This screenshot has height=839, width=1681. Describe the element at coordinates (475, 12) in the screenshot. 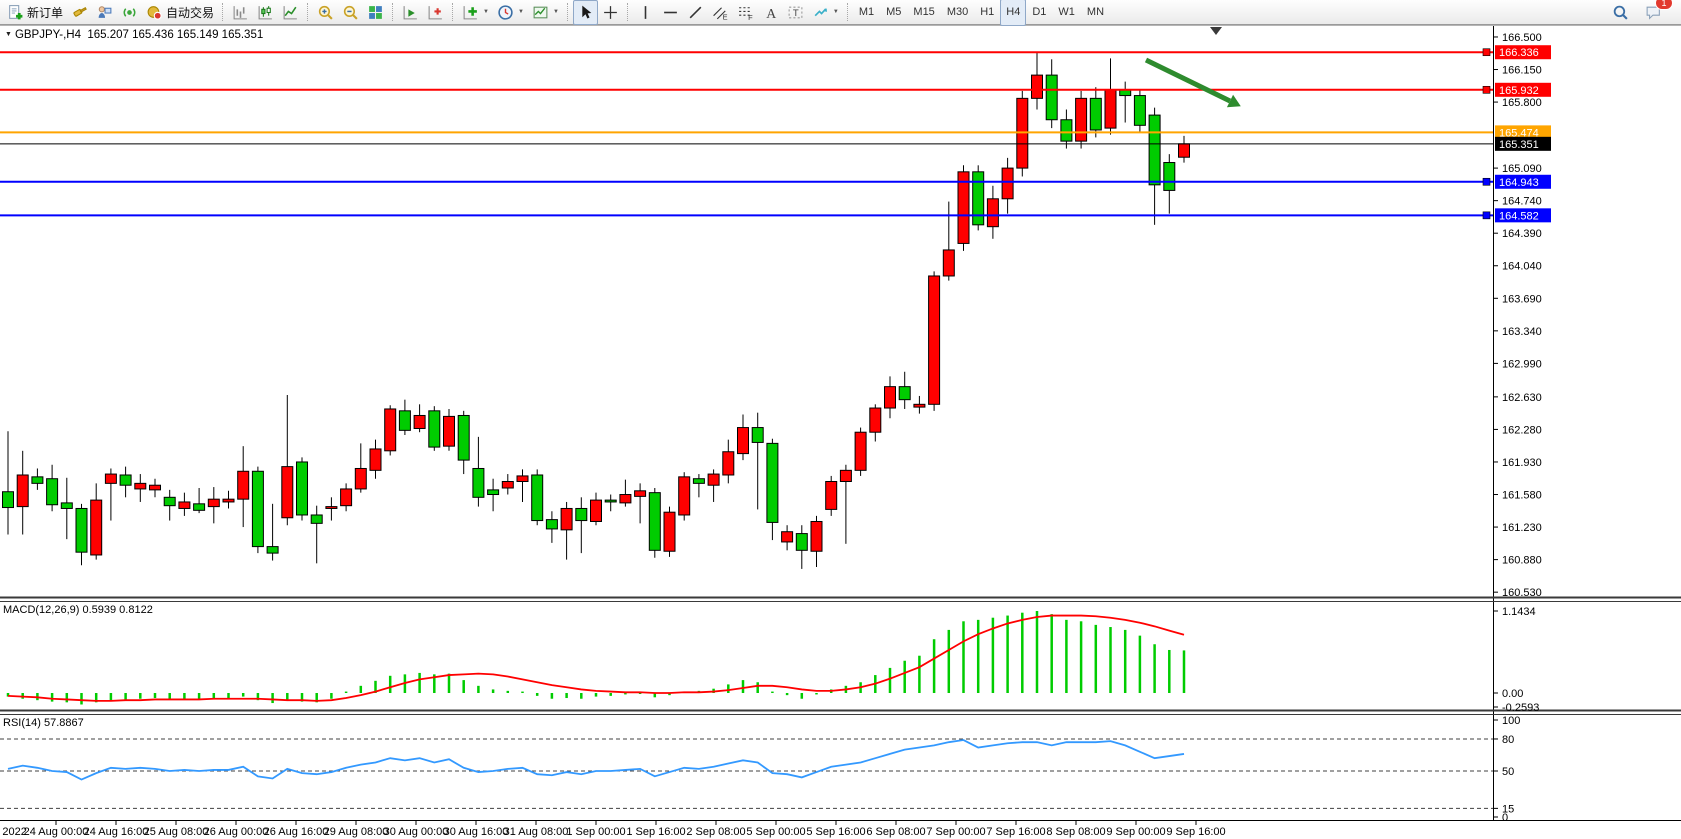

I see `new-chart-button: ▼` at that location.